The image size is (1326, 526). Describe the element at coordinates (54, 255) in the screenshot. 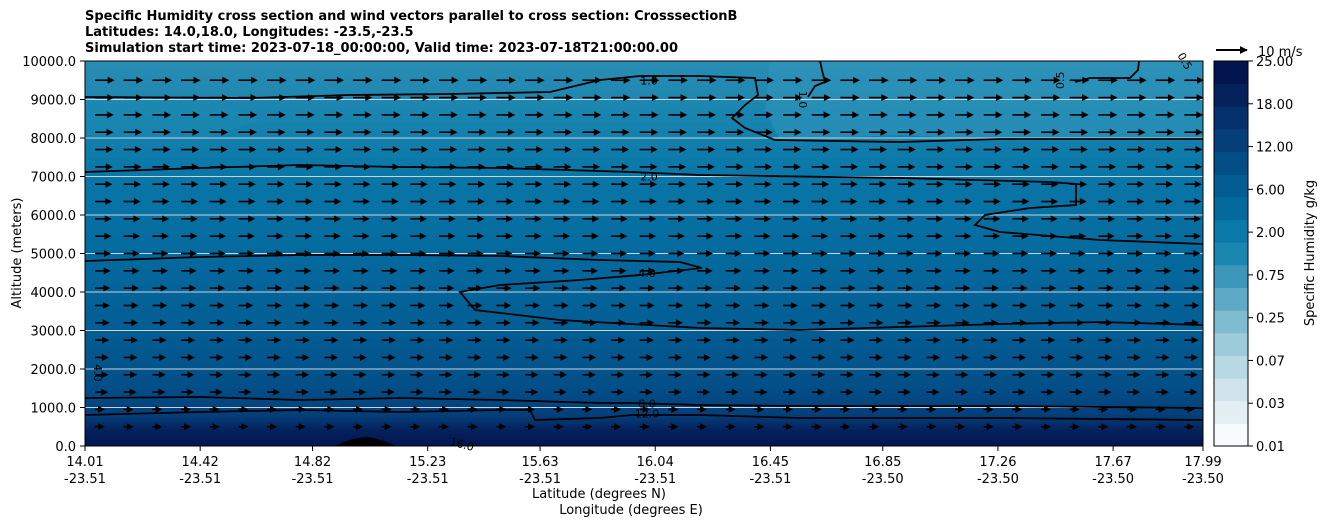

I see `y-tick-label: 5000.0` at that location.